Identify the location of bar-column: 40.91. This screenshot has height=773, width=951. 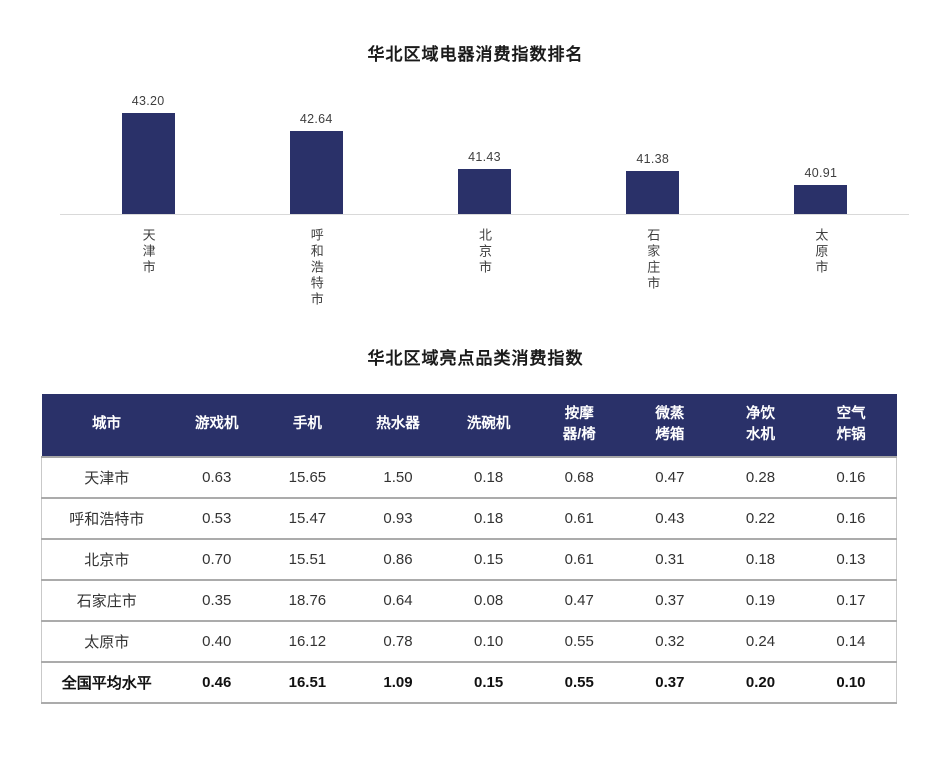
(821, 190).